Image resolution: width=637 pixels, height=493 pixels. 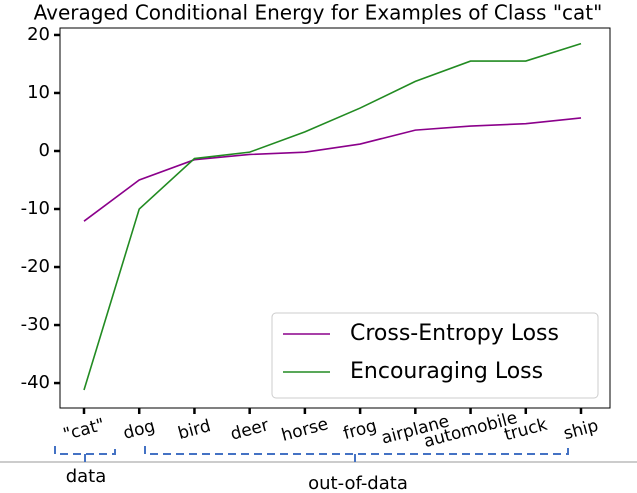 I want to click on x-tick-label: horse, so click(x=304, y=430).